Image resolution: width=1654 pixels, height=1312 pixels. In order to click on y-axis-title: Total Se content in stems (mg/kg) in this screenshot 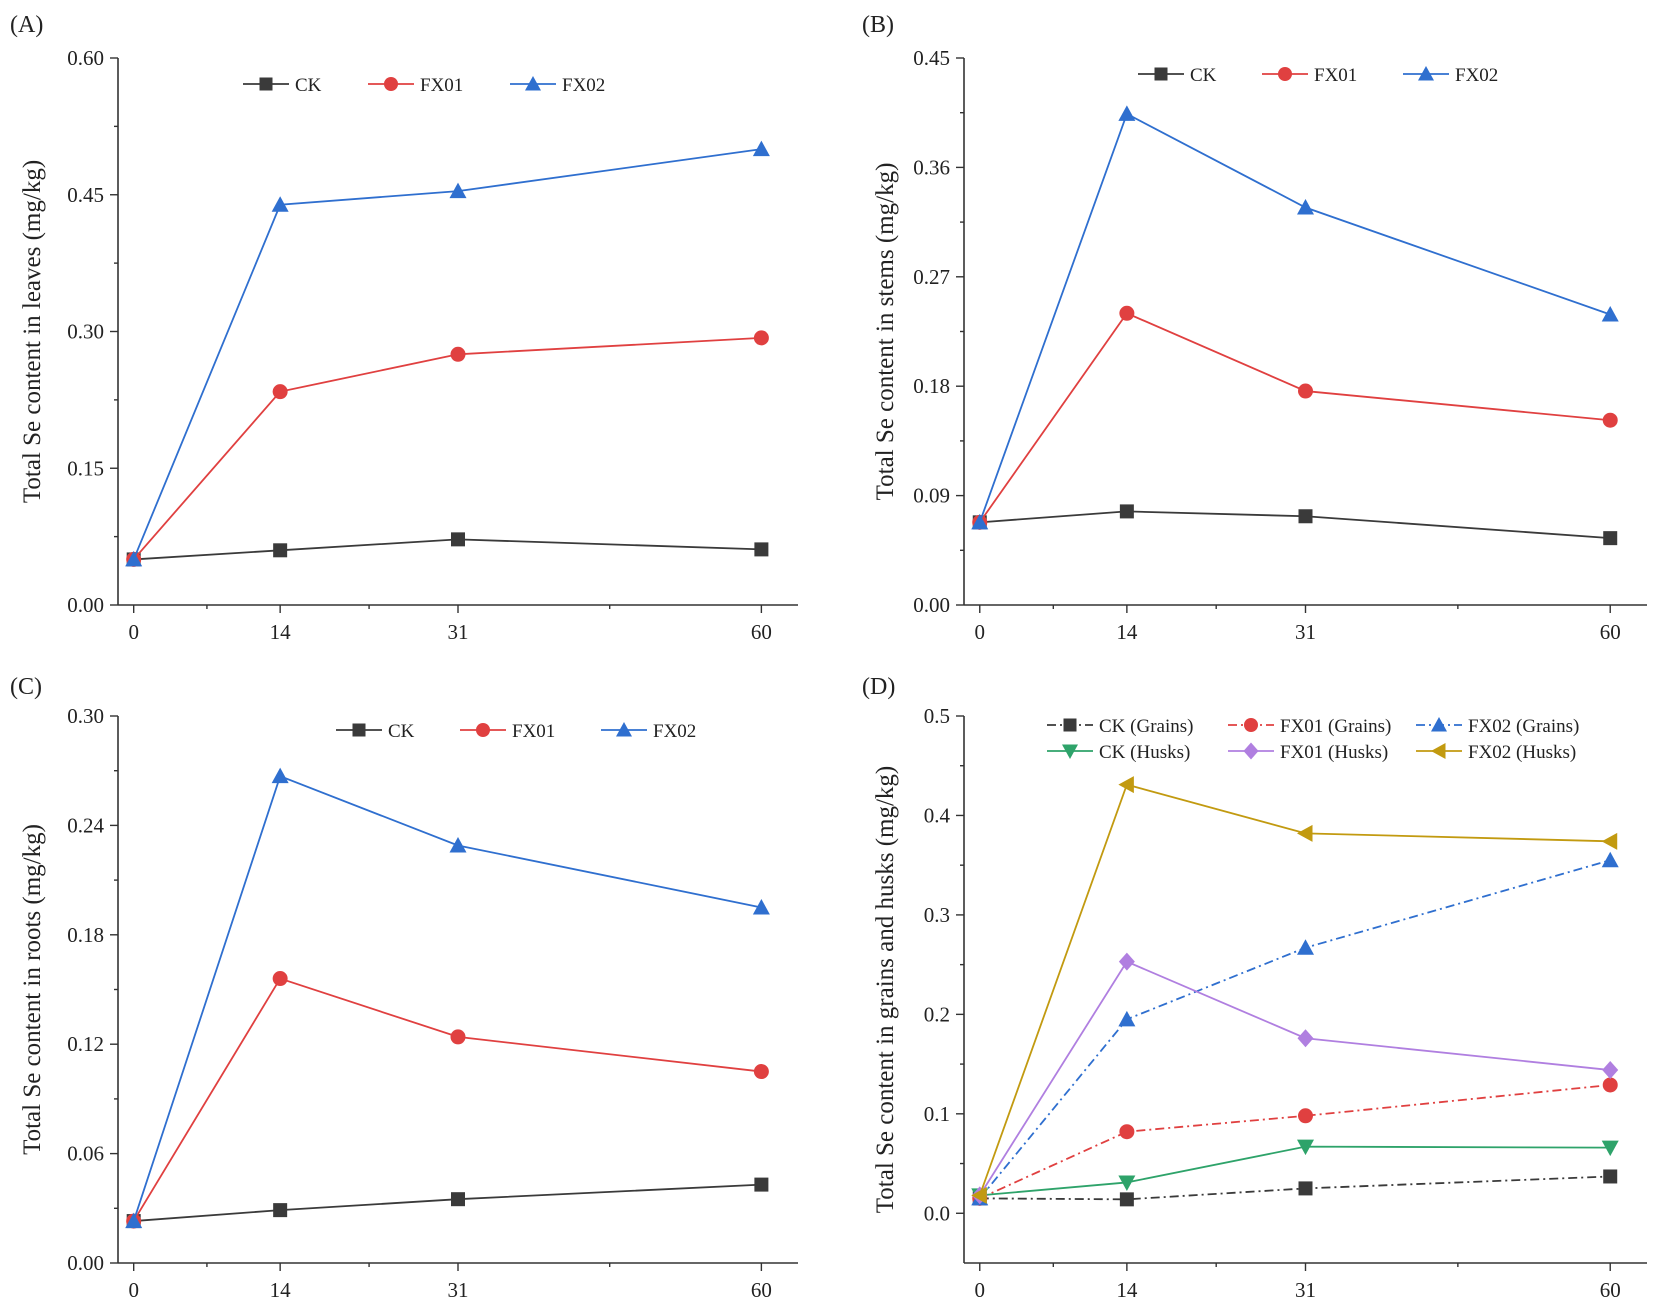, I will do `click(885, 332)`.